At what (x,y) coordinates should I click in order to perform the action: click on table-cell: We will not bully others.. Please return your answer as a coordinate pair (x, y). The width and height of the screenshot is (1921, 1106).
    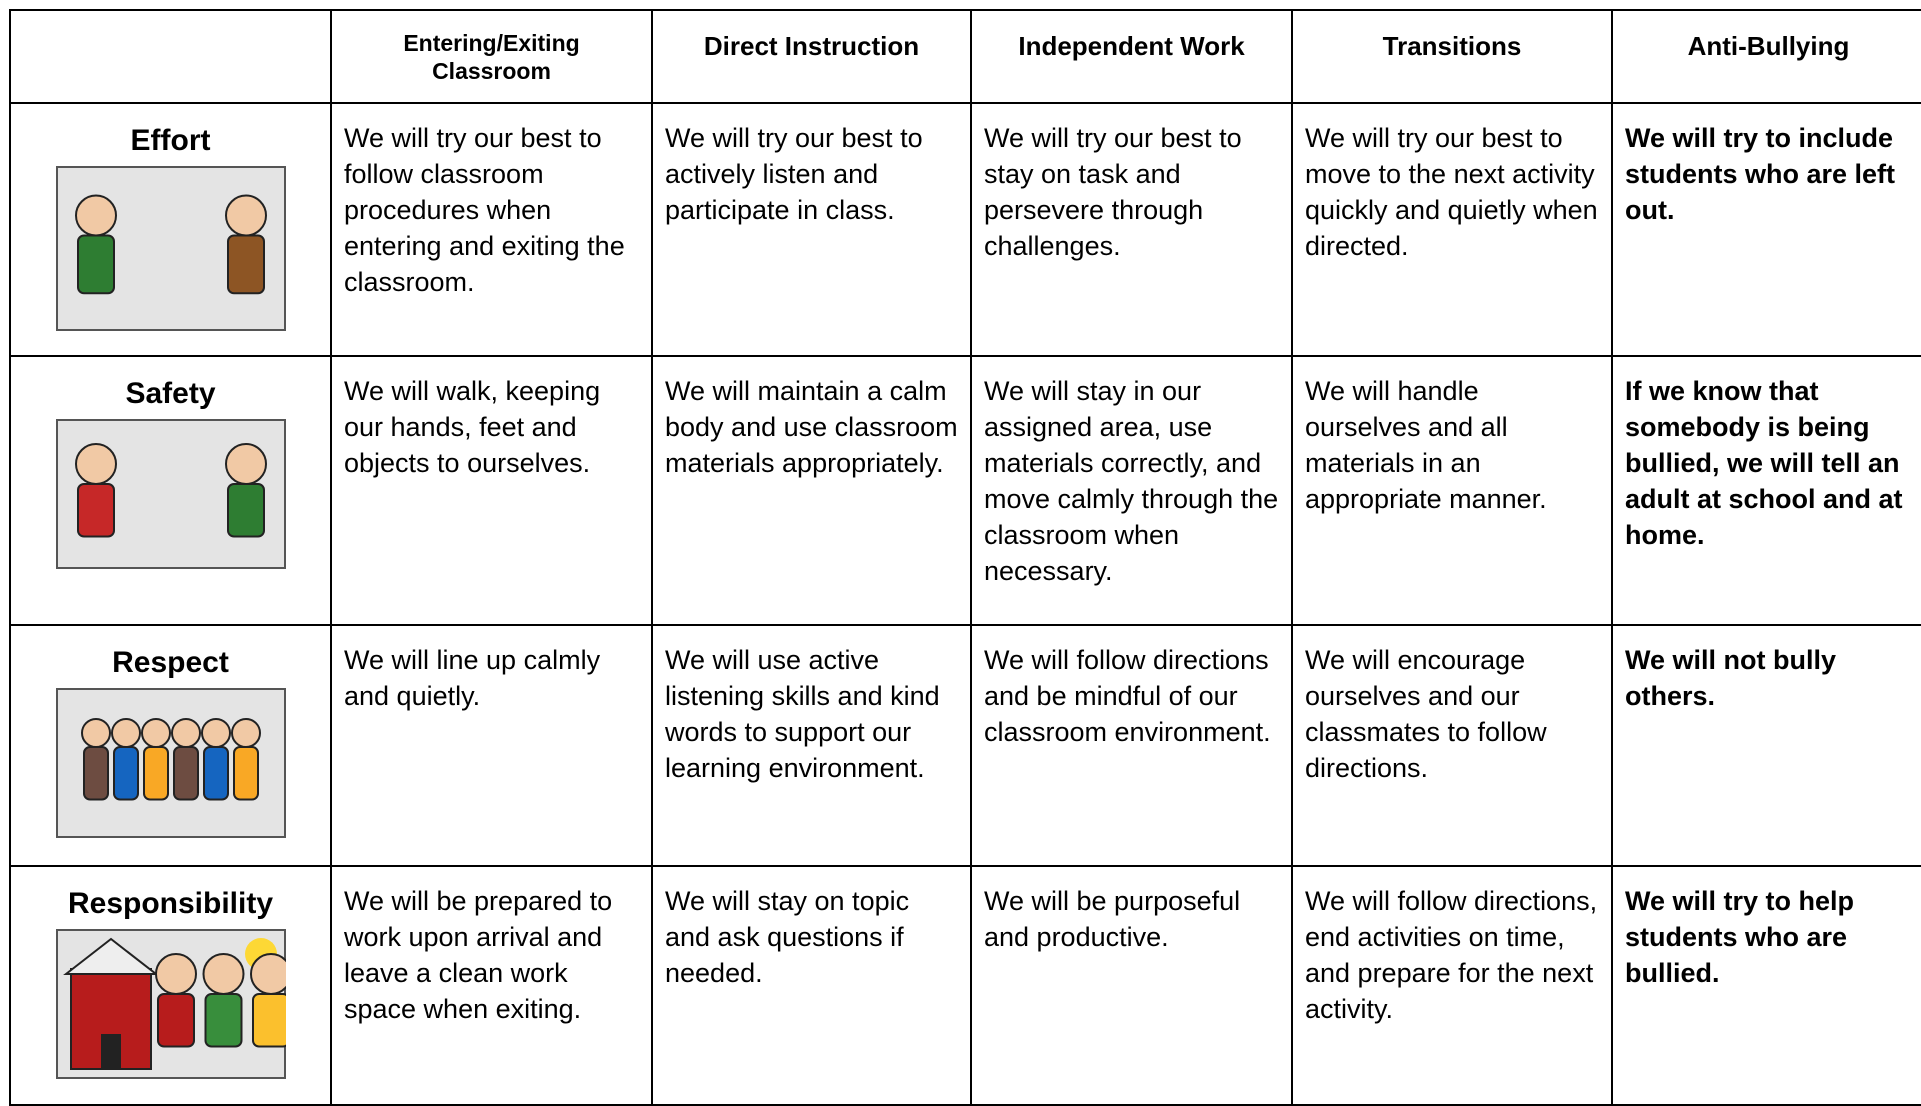
    Looking at the image, I should click on (1766, 745).